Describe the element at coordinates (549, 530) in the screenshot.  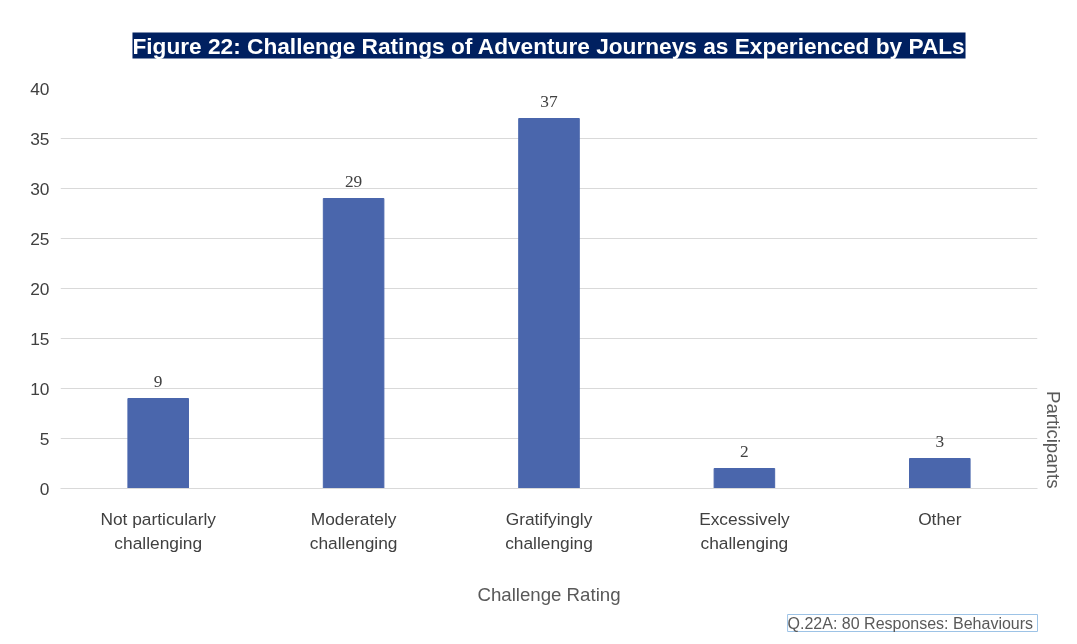
I see `x-tick-label: Gratifyingly challenging` at that location.